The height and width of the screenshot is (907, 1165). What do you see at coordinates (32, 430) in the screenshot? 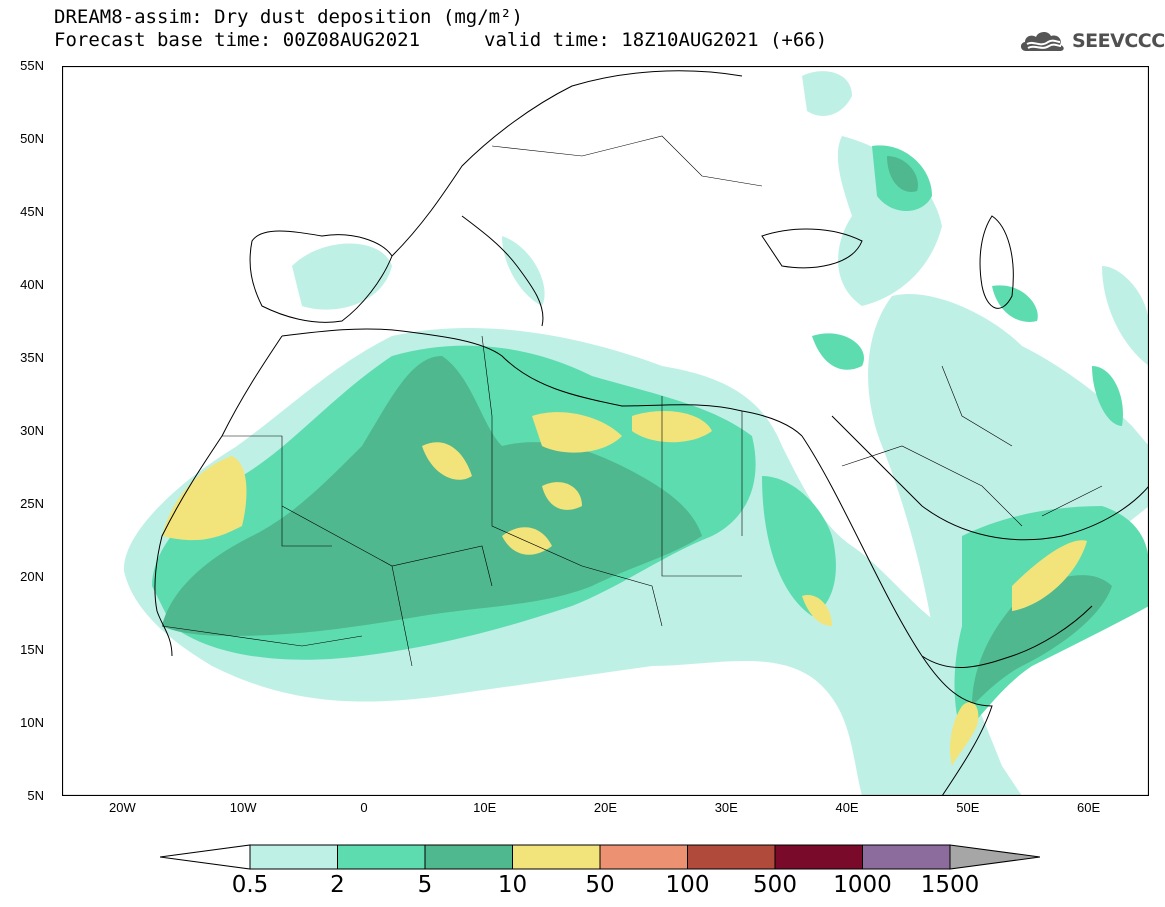
I see `lat-tick-label: 30N` at bounding box center [32, 430].